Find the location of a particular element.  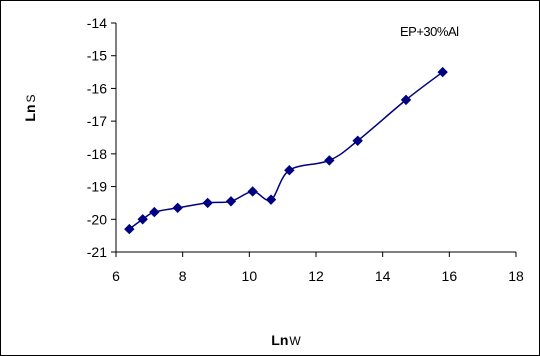

y-axis-label-sub: S is located at coordinates (31, 98).